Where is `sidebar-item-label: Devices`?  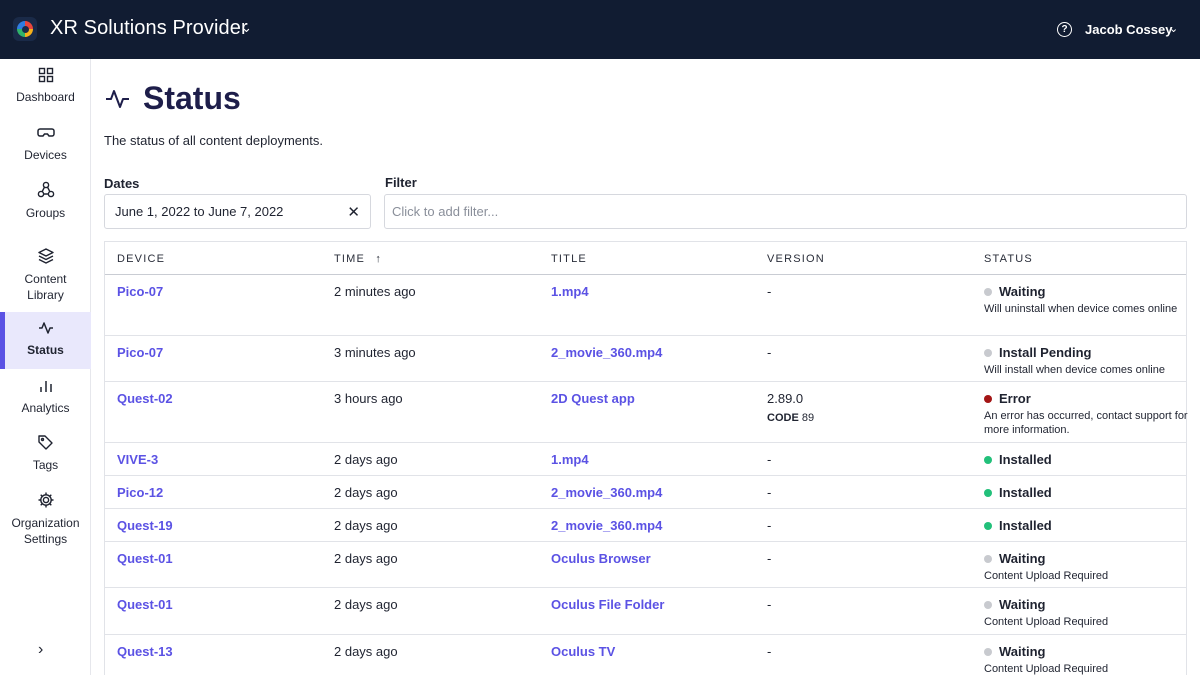 sidebar-item-label: Devices is located at coordinates (45, 155).